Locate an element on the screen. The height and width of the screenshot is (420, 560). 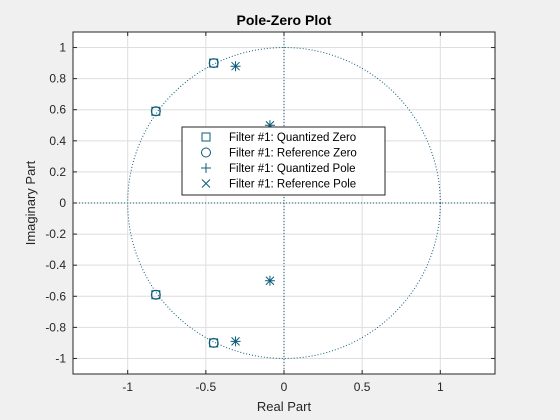
y-tick-label: 0.4 is located at coordinates (57, 141).